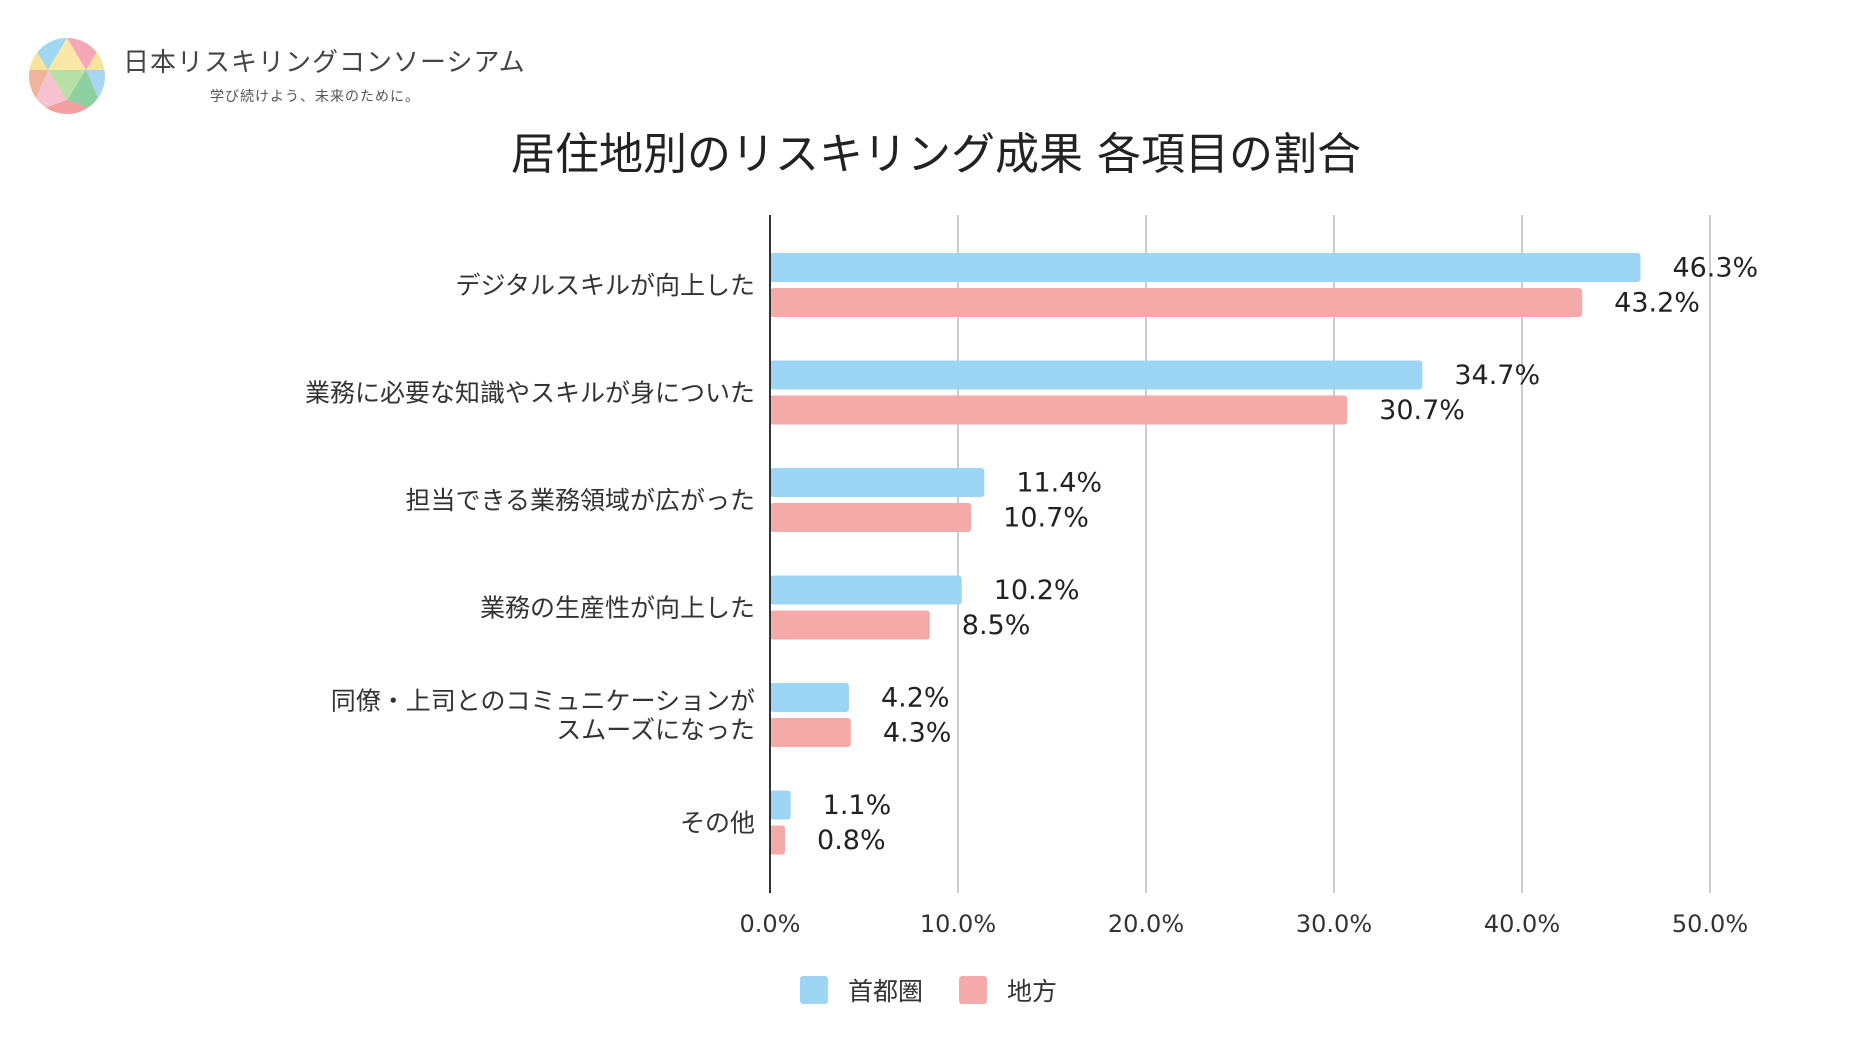 Image resolution: width=1862 pixels, height=1048 pixels. Describe the element at coordinates (936, 154) in the screenshot. I see `chart-title: 居住地別のリスキリング成果 各項目の割合` at that location.